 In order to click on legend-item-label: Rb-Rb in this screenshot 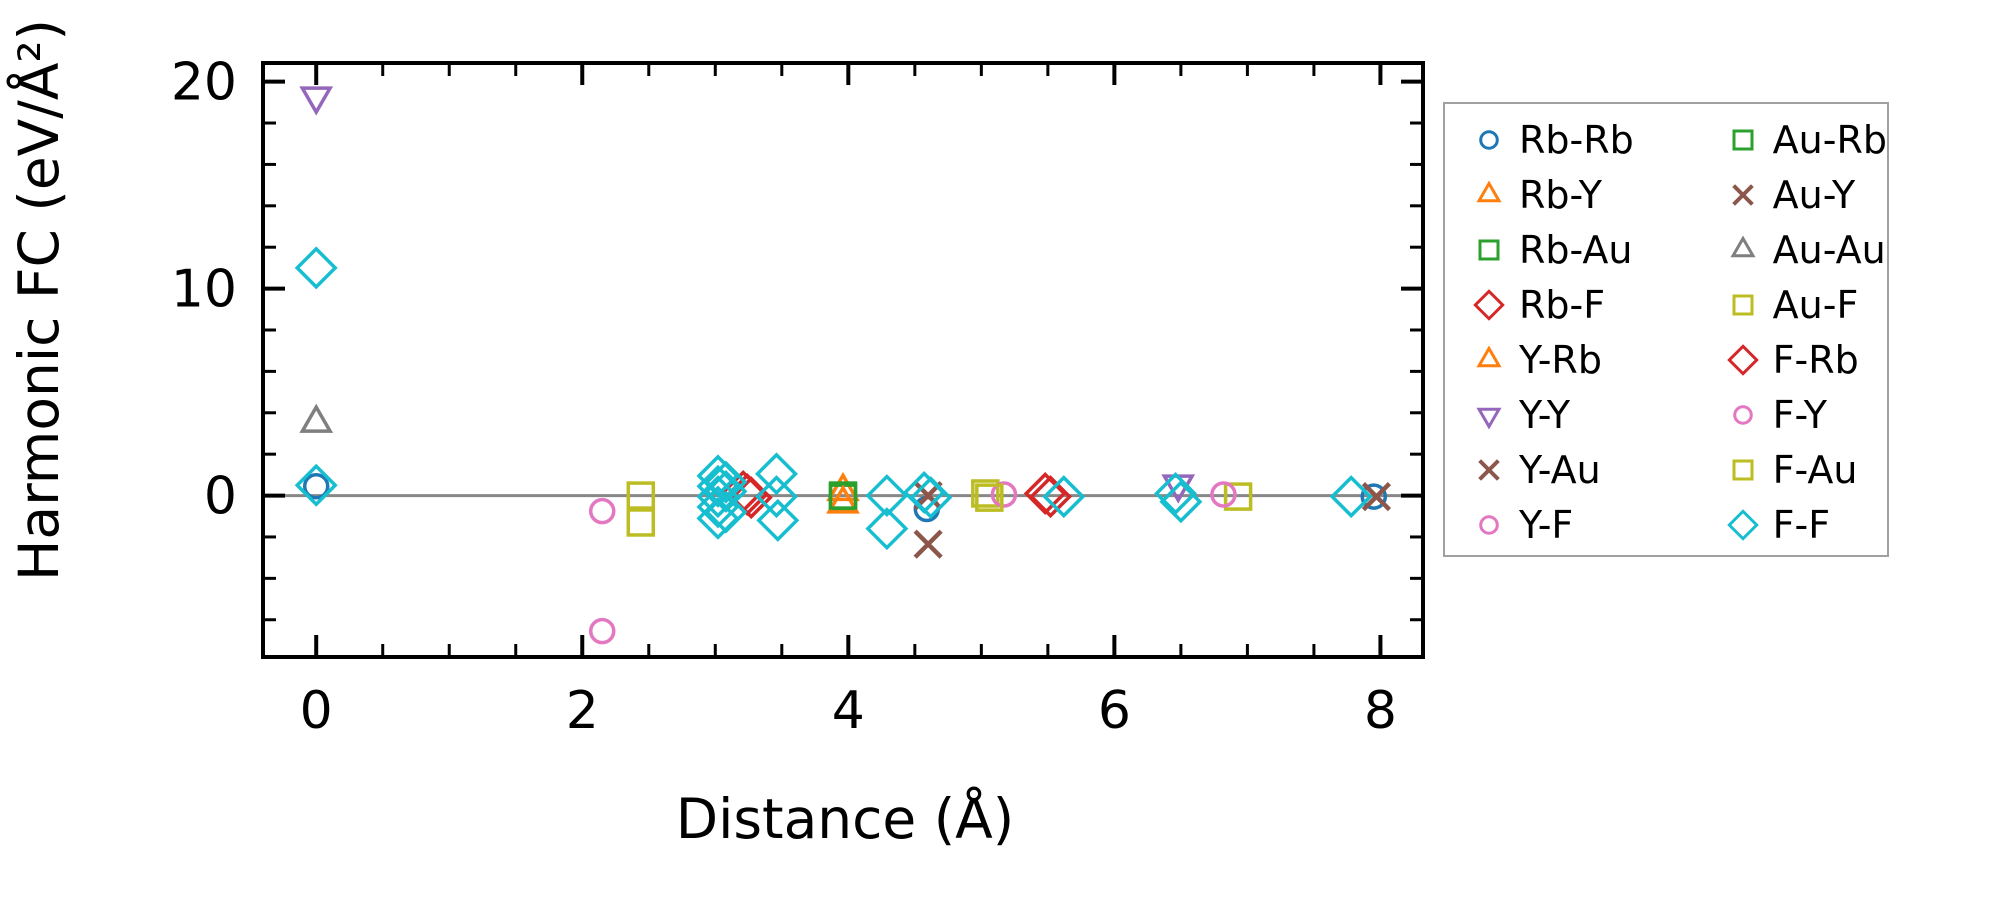, I will do `click(1576, 139)`.